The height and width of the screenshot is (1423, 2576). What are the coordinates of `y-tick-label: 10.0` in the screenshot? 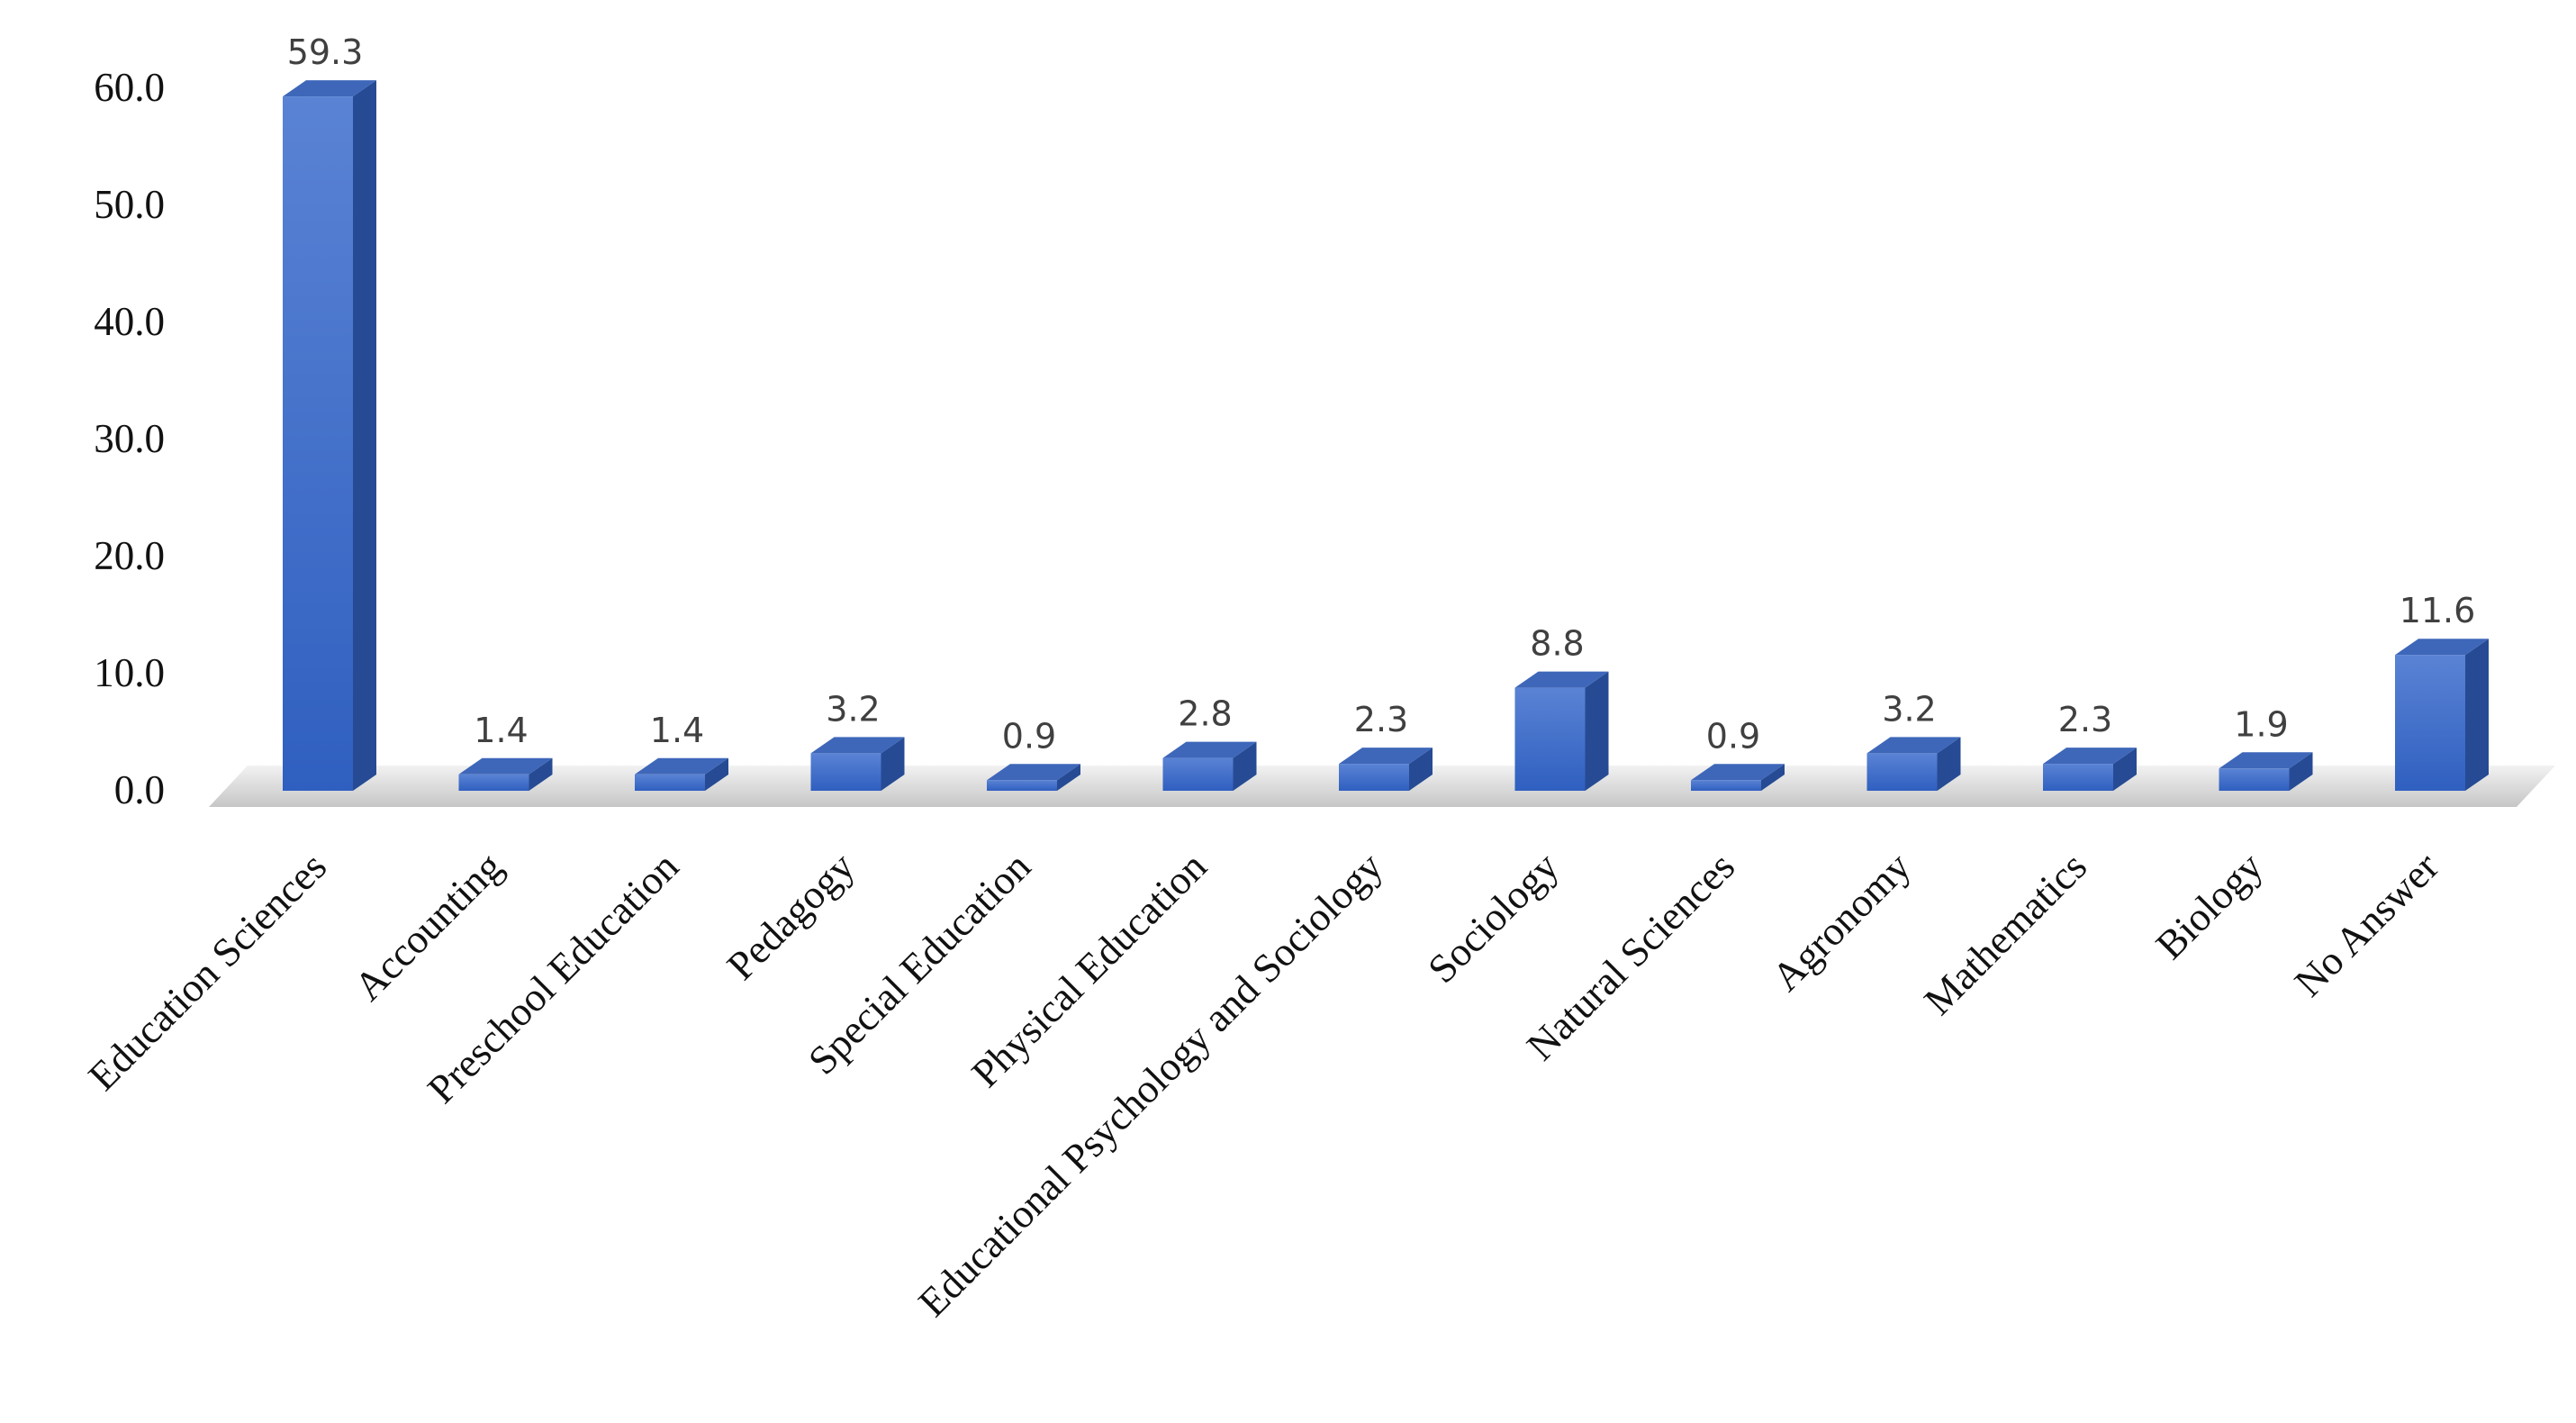 It's located at (129, 672).